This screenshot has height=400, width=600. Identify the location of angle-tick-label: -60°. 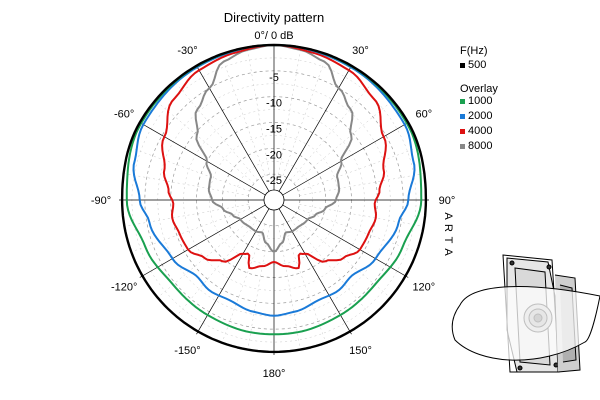
(124, 115).